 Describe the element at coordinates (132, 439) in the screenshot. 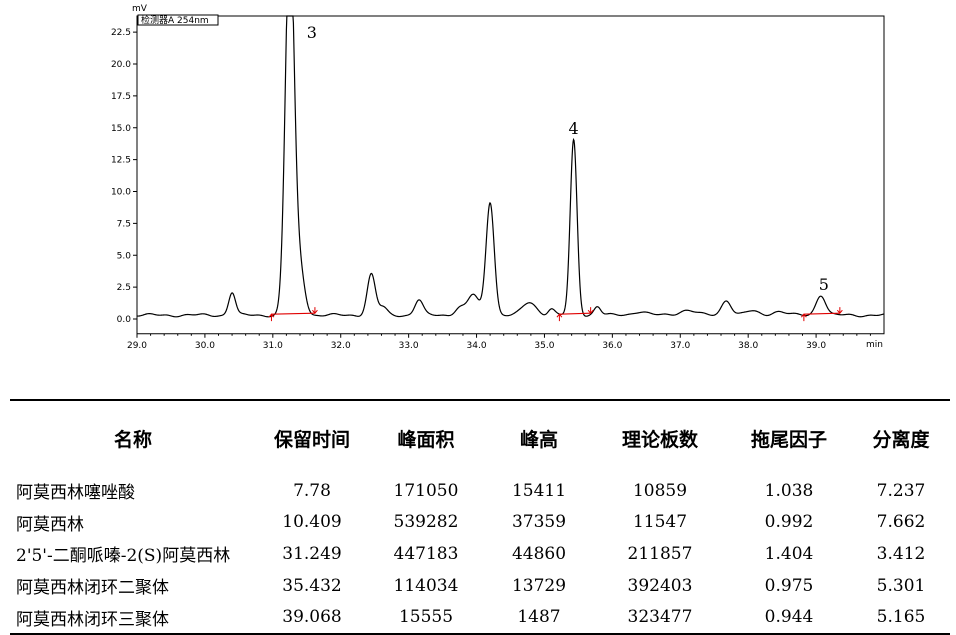

I see `col-header-name: 名称` at that location.